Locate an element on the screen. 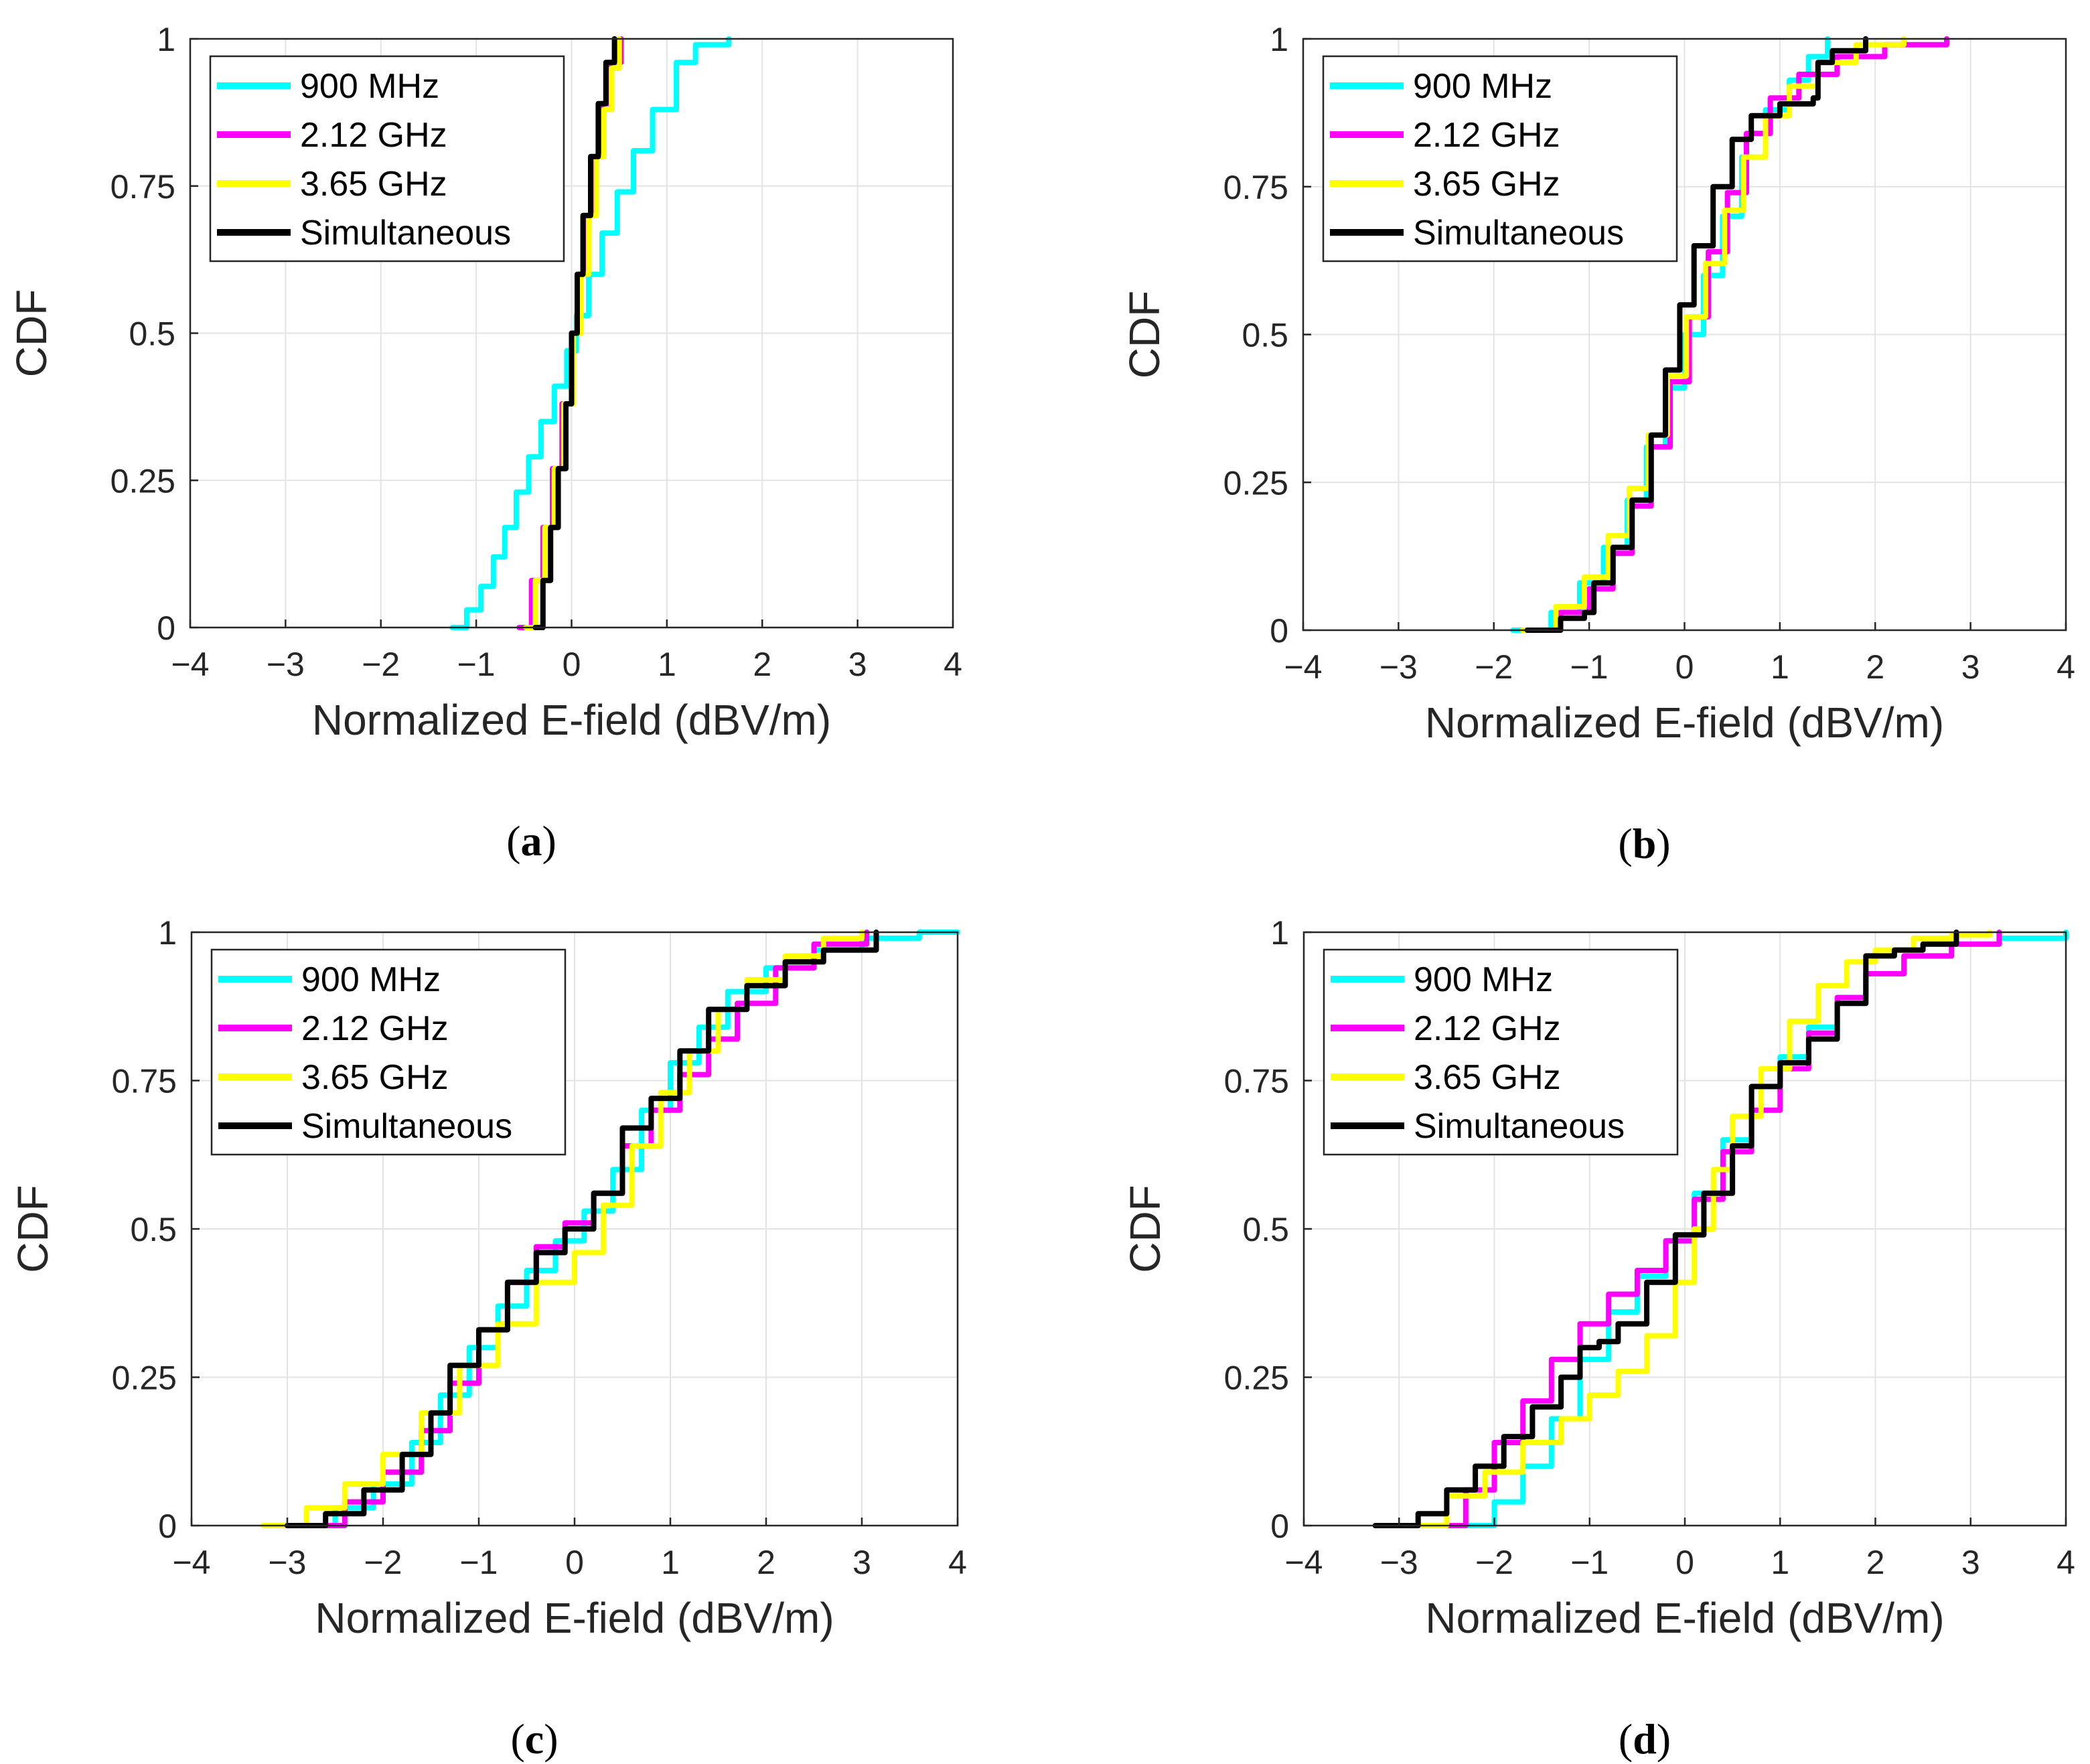 This screenshot has height=1764, width=2090. panel-caption-letter: c is located at coordinates (534, 1739).